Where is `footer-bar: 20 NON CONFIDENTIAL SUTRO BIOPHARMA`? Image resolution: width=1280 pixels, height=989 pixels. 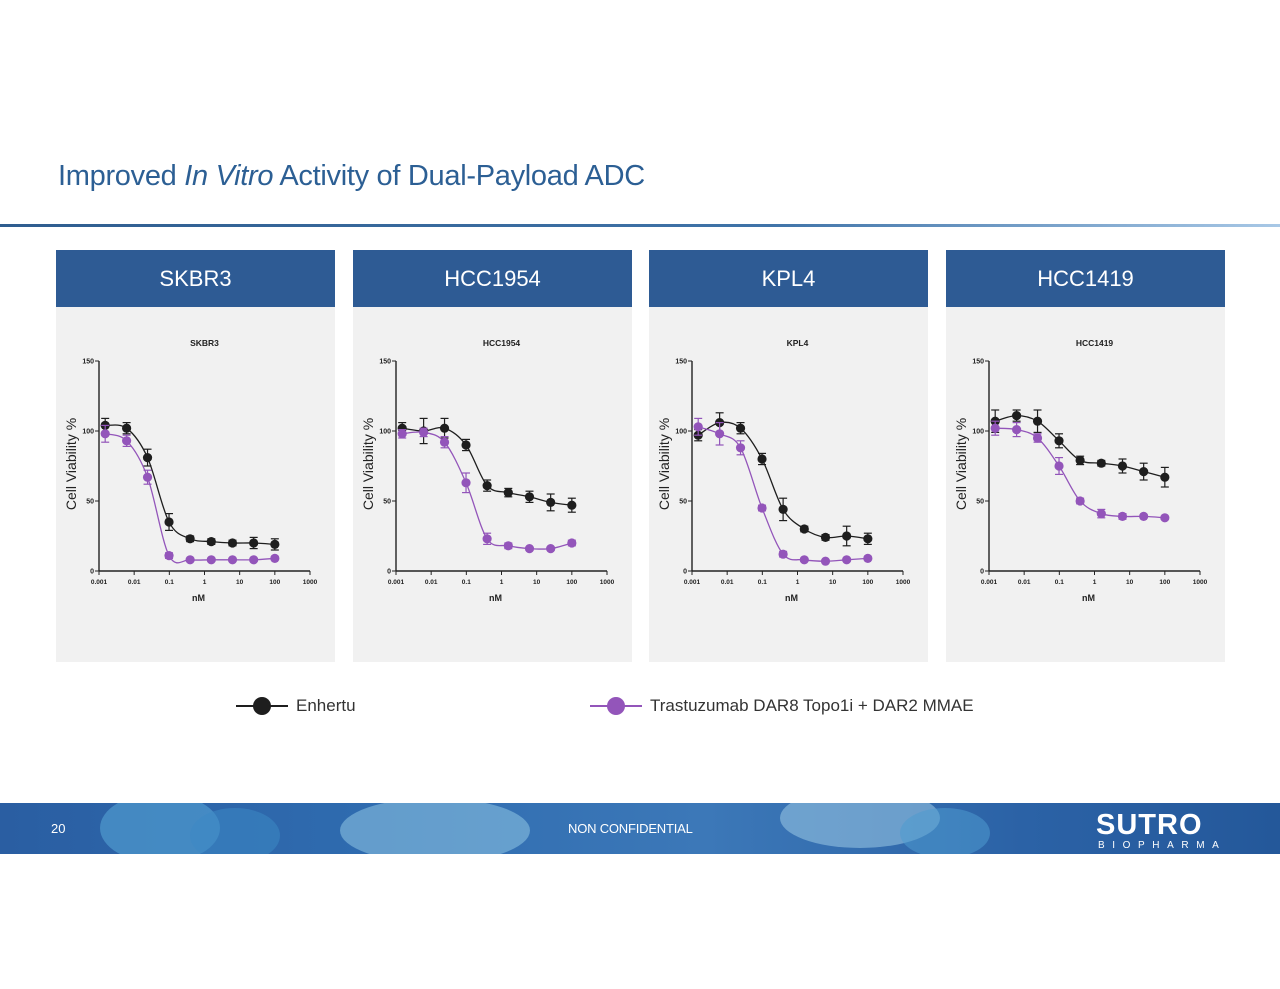
footer-bar: 20 NON CONFIDENTIAL SUTRO BIOPHARMA is located at coordinates (640, 828).